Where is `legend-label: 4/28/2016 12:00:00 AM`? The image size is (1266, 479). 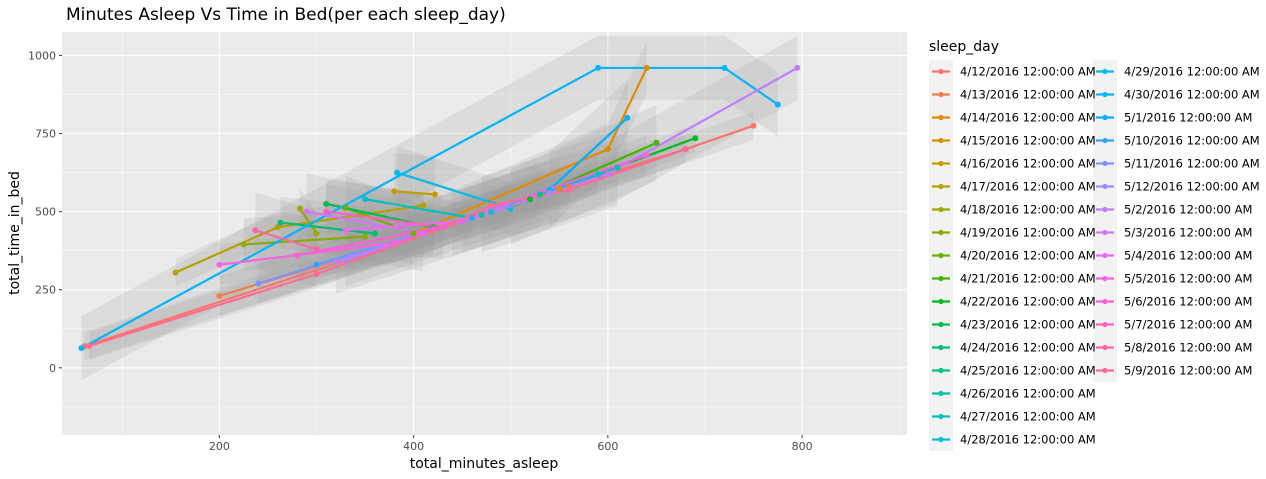 legend-label: 4/28/2016 12:00:00 AM is located at coordinates (1028, 440).